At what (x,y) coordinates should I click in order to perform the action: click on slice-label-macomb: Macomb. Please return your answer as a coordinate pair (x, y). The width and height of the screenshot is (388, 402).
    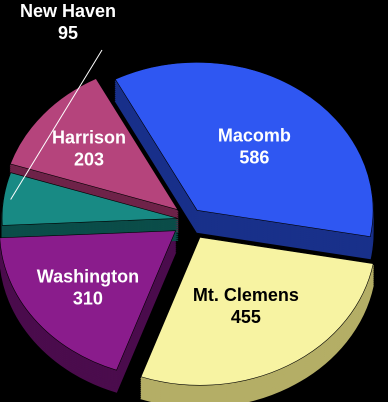
    Looking at the image, I should click on (254, 136).